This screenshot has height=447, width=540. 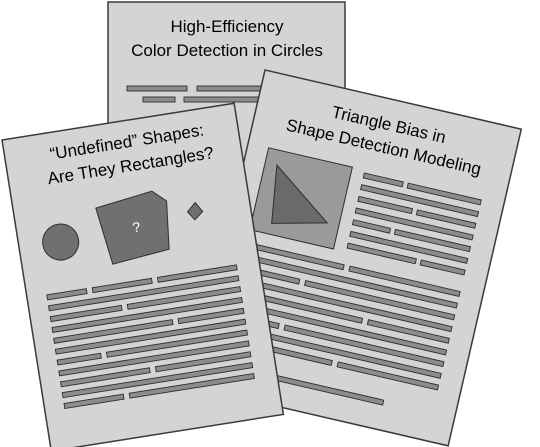 I want to click on paper-right-figure, so click(x=301, y=198).